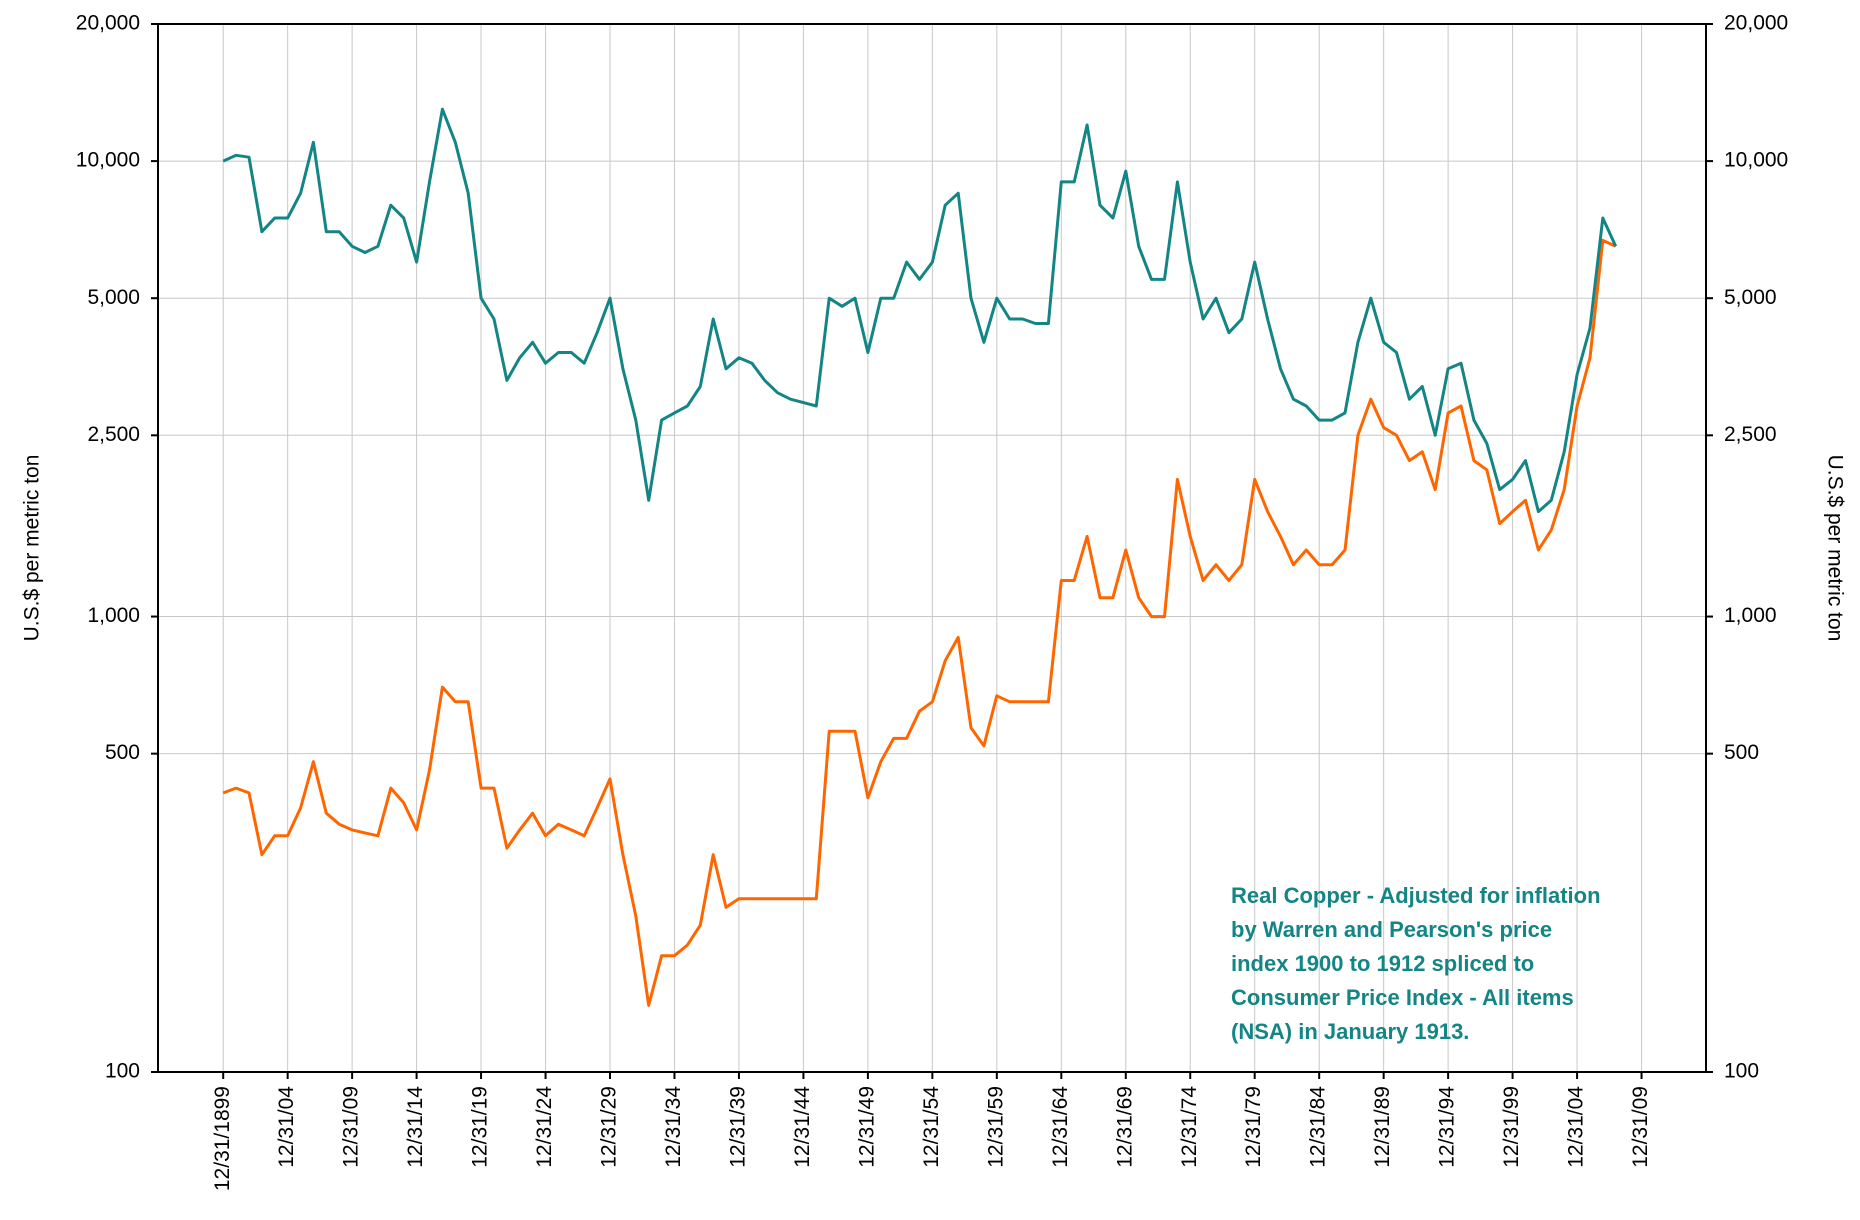 The height and width of the screenshot is (1220, 1860). I want to click on y-tick-label: 1,000, so click(113, 615).